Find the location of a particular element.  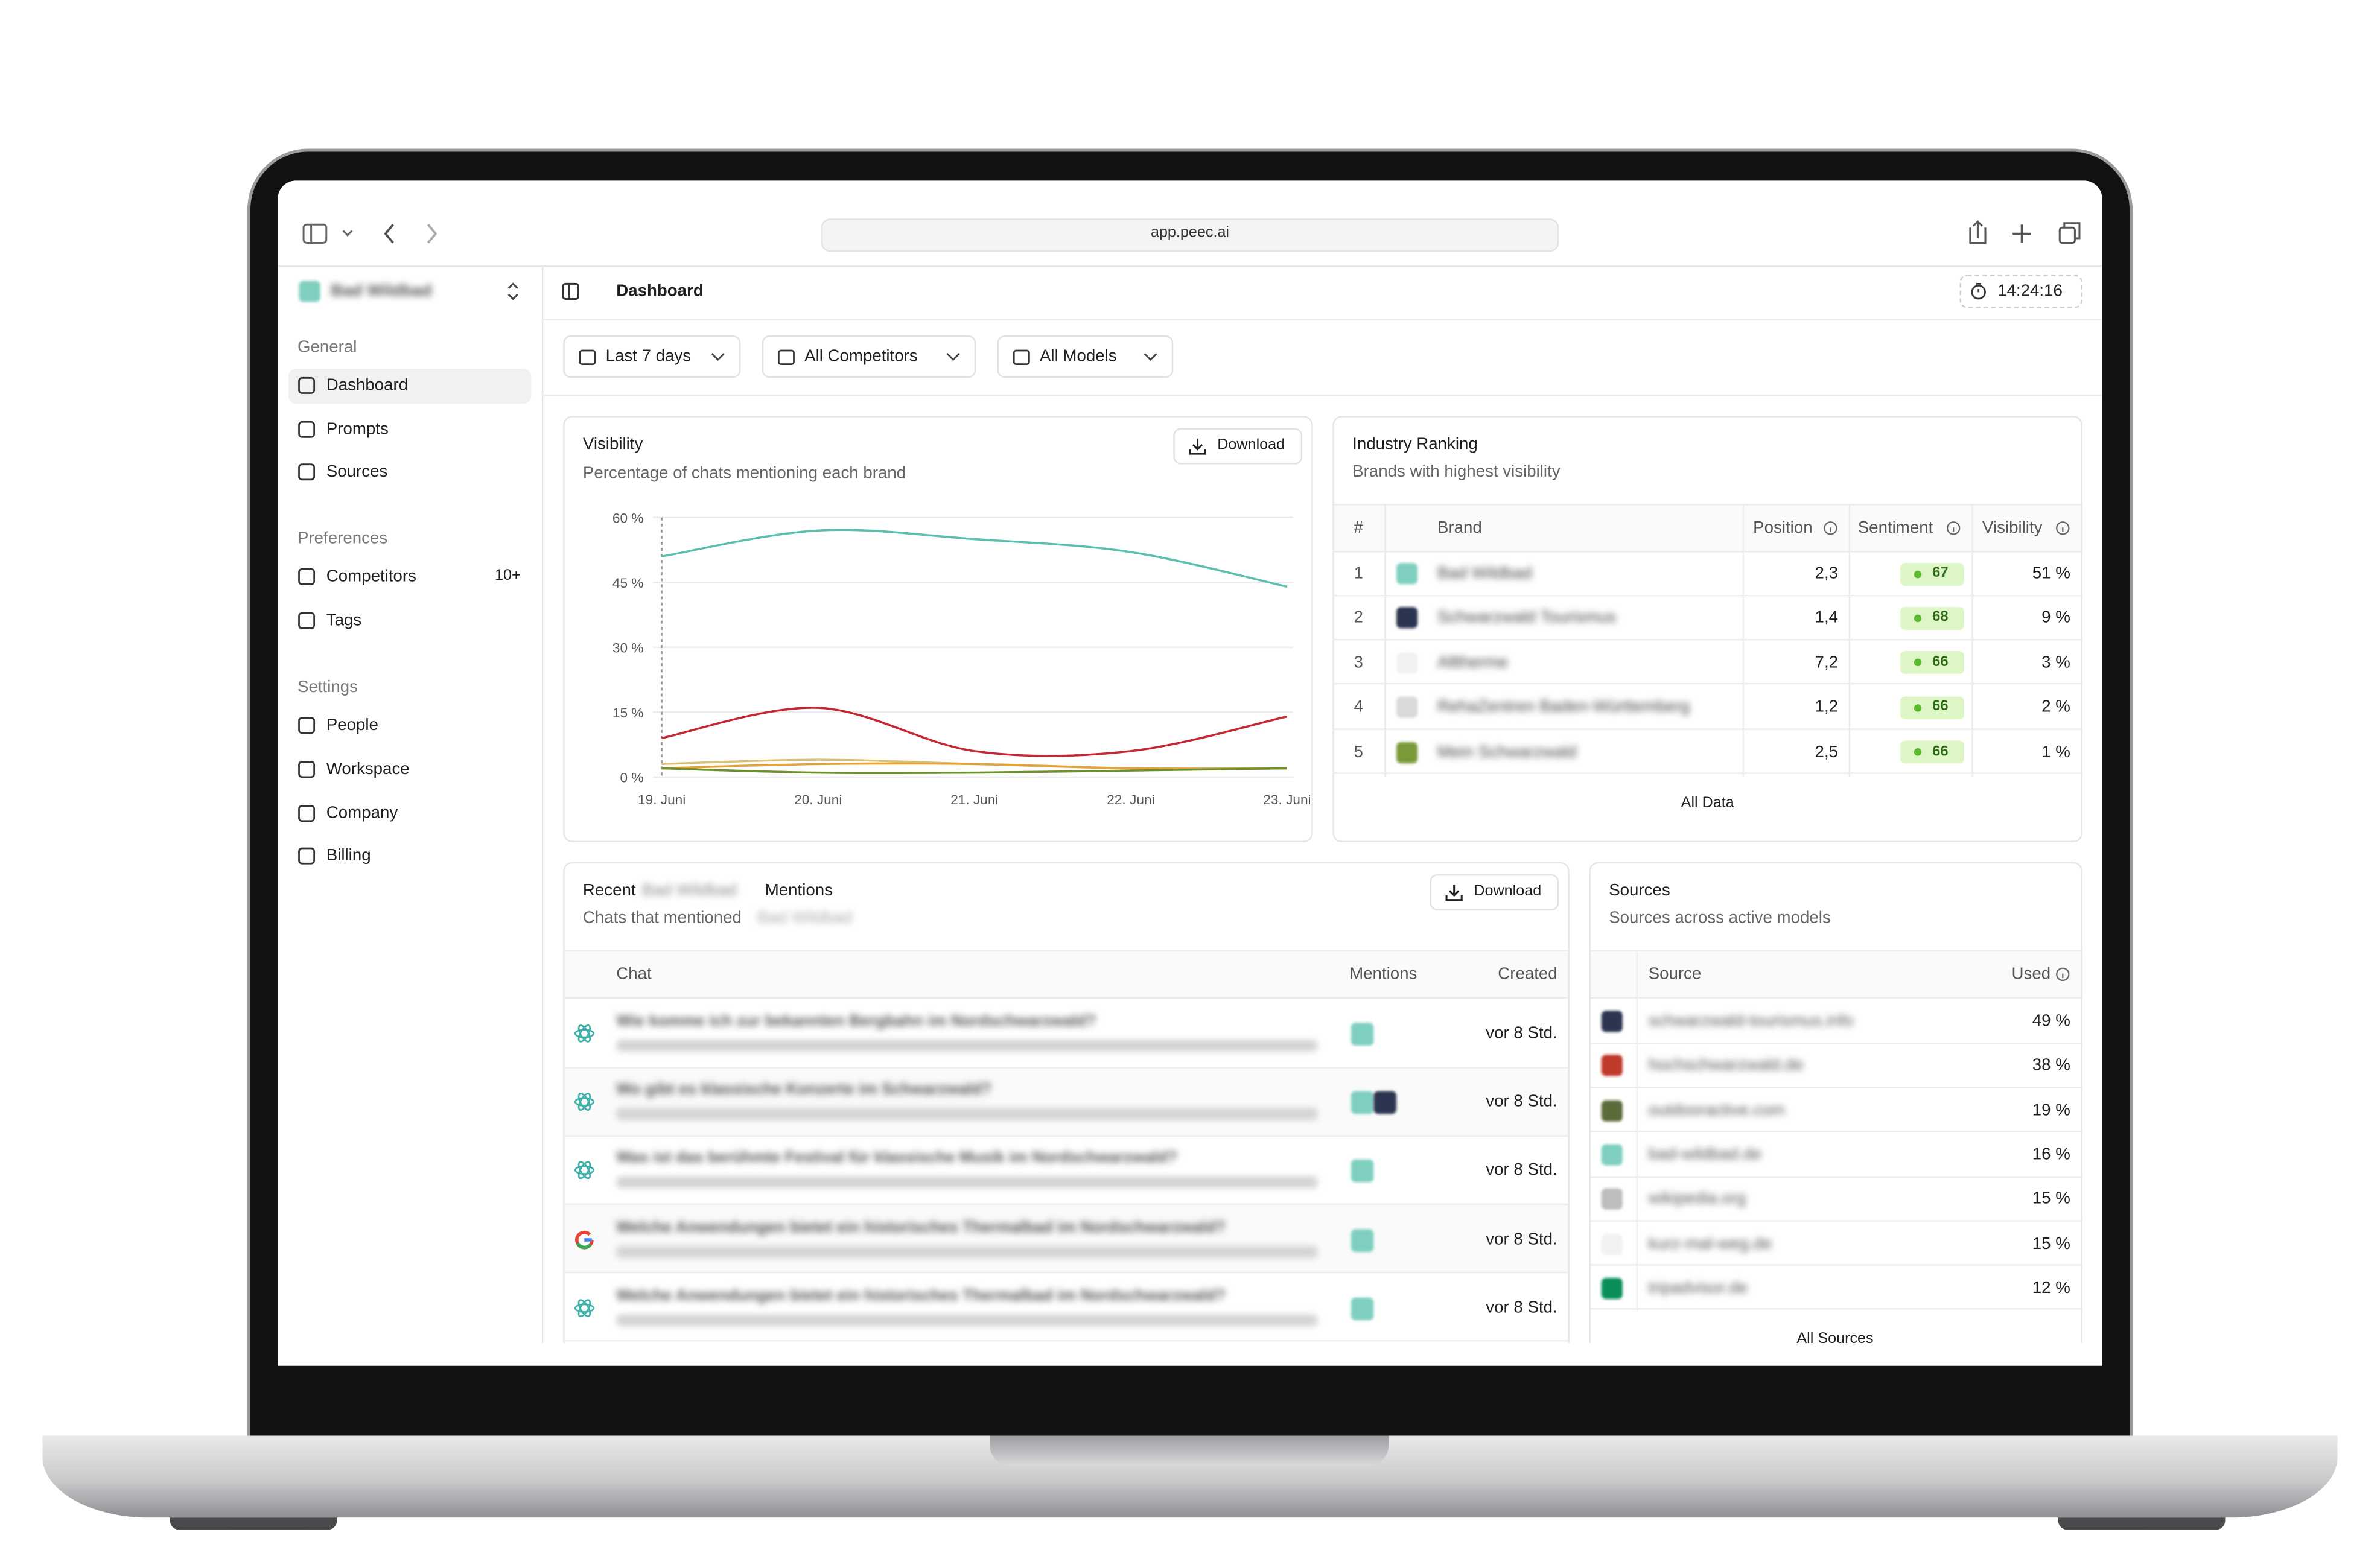

nav-item: Company is located at coordinates (362, 813).